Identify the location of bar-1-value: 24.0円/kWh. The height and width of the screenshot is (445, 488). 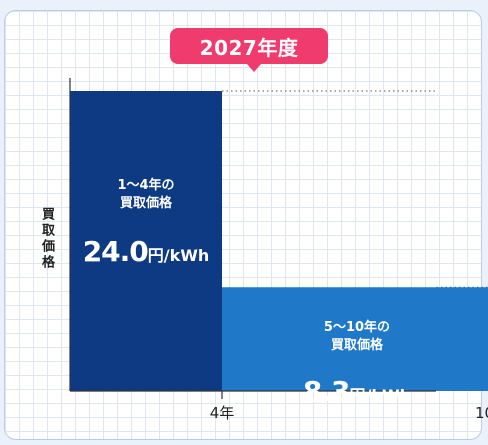
(146, 251).